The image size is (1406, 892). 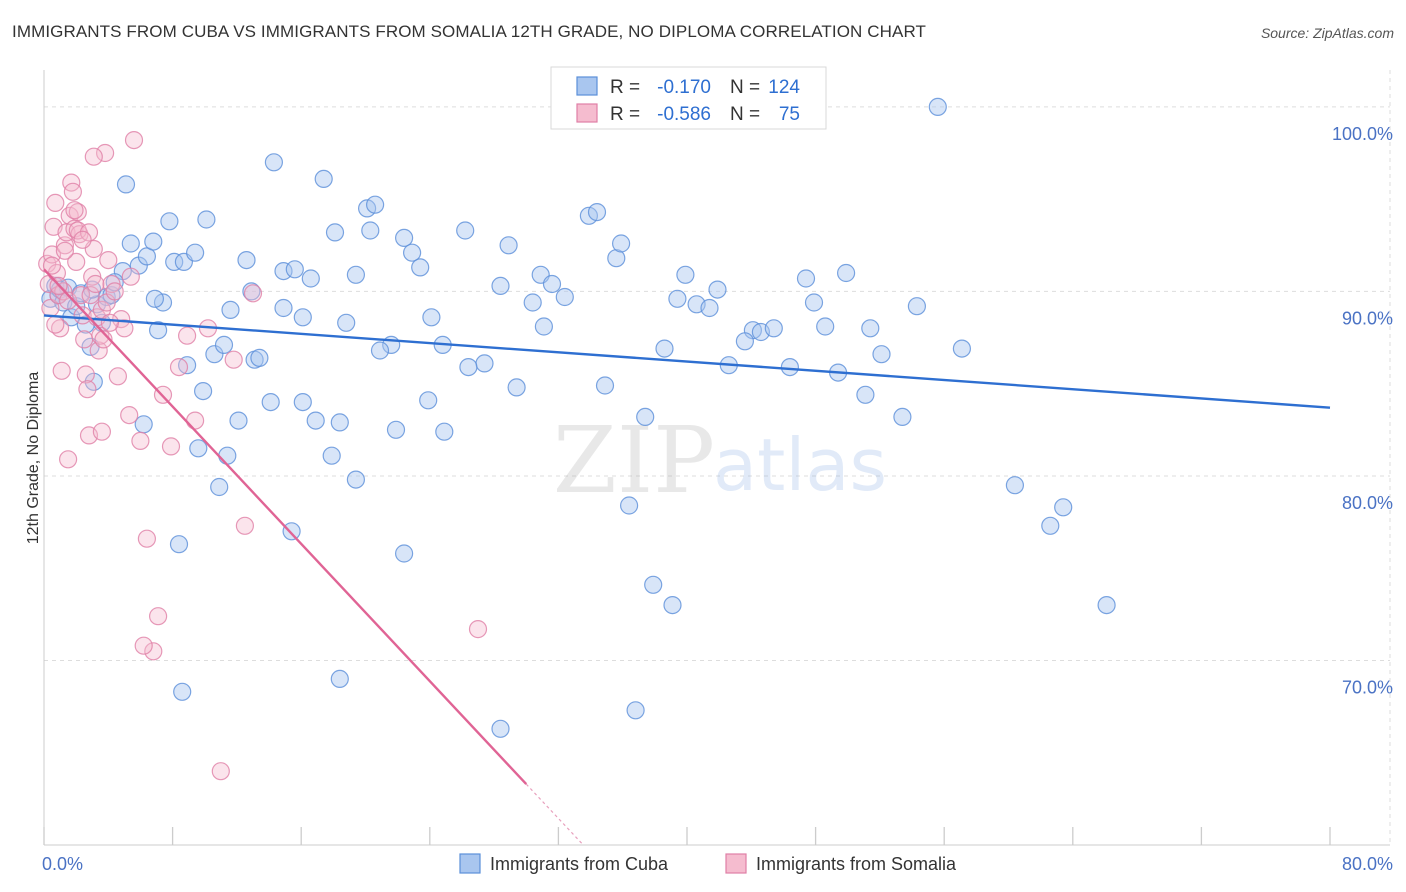 I want to click on x-tick-label-end: 80.0%, so click(x=1367, y=864).